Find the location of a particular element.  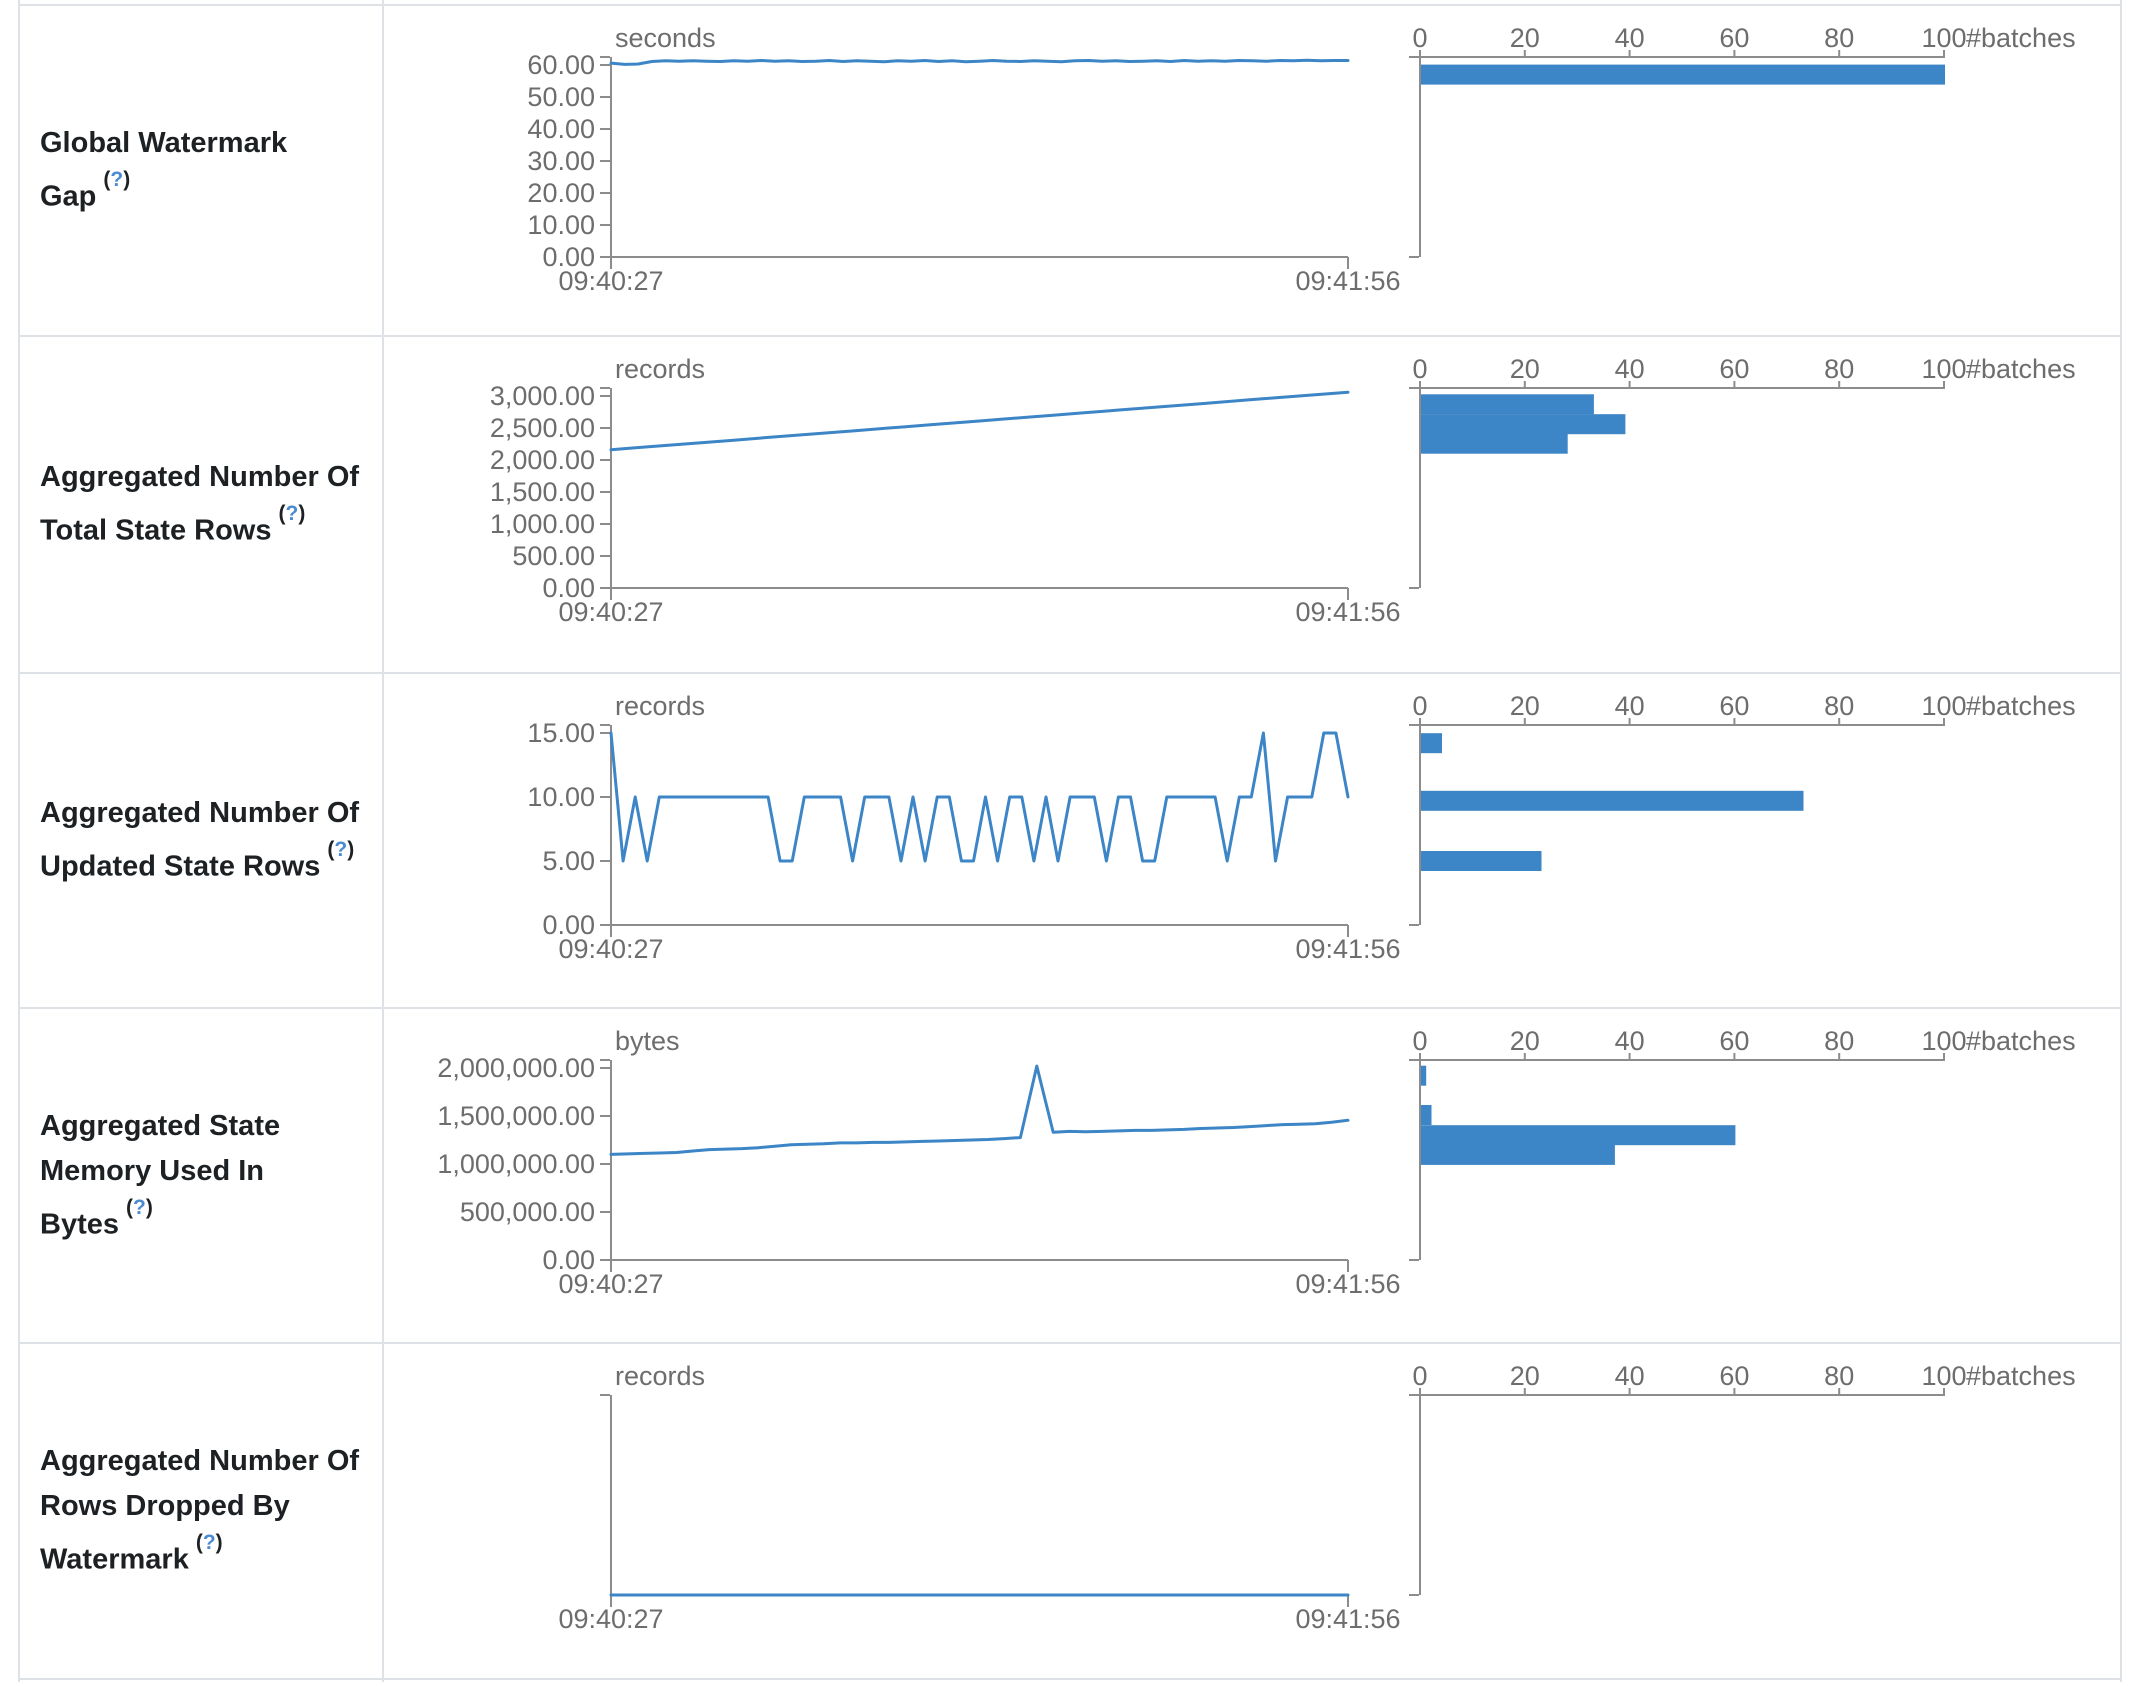

metric-label: Global Watermark Gap(?) is located at coordinates (201, 170).